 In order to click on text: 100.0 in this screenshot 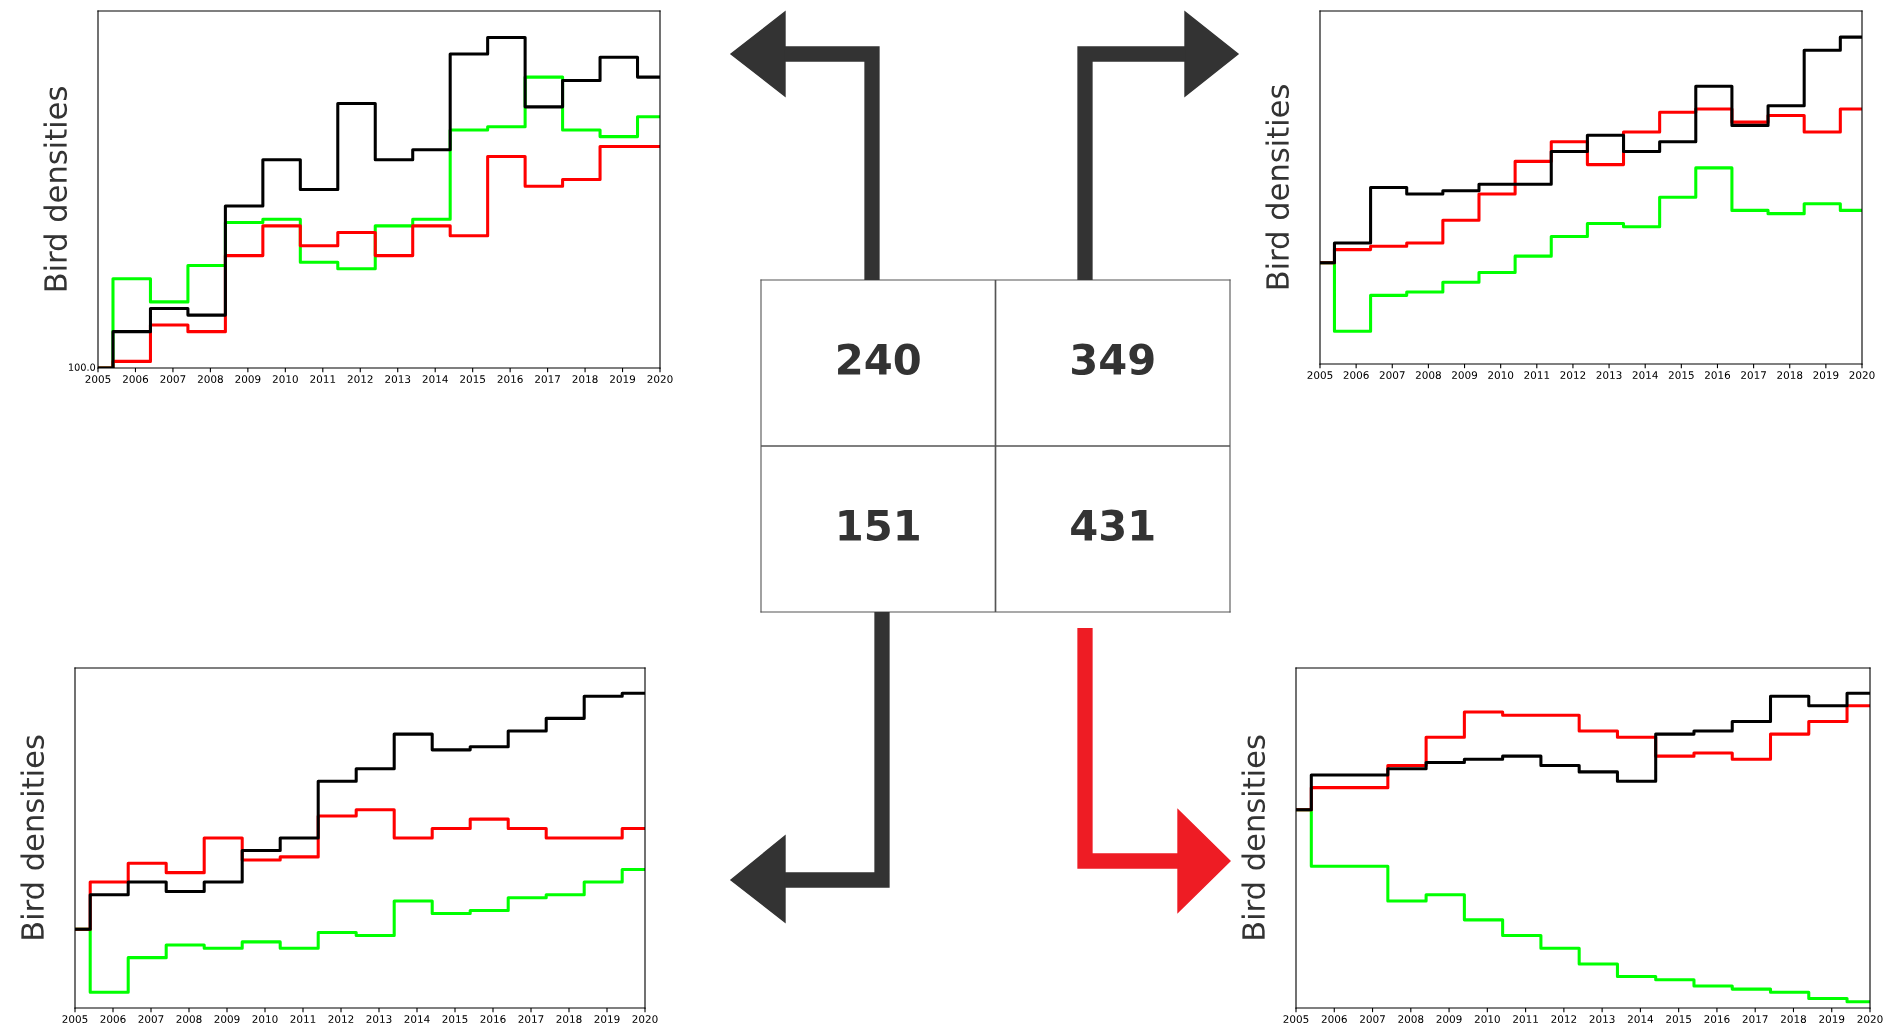, I will do `click(82, 367)`.